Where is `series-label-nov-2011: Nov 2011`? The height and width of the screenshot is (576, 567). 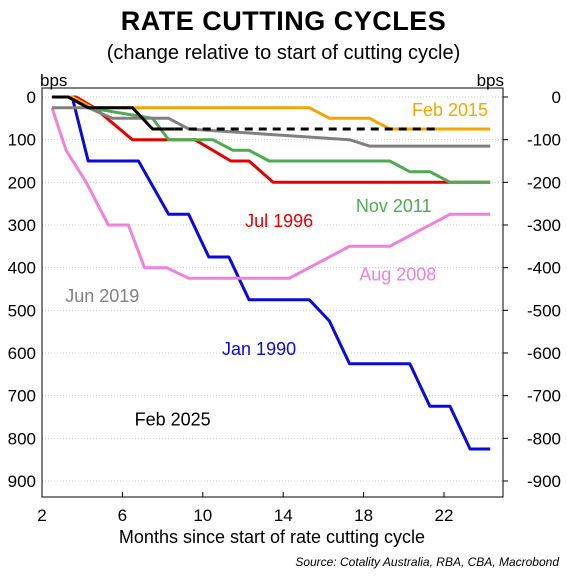
series-label-nov-2011: Nov 2011 is located at coordinates (394, 206).